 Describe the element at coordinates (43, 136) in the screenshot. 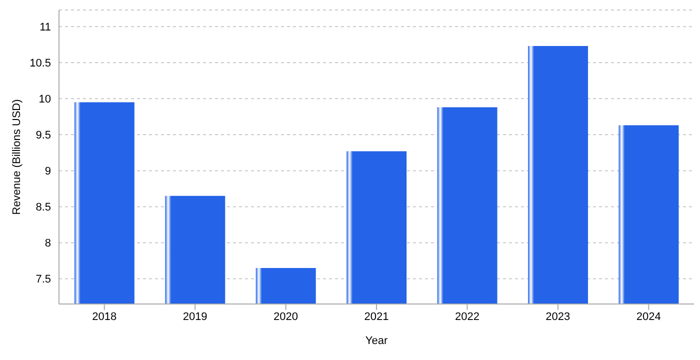

I see `y-tick-label: 9.5` at that location.